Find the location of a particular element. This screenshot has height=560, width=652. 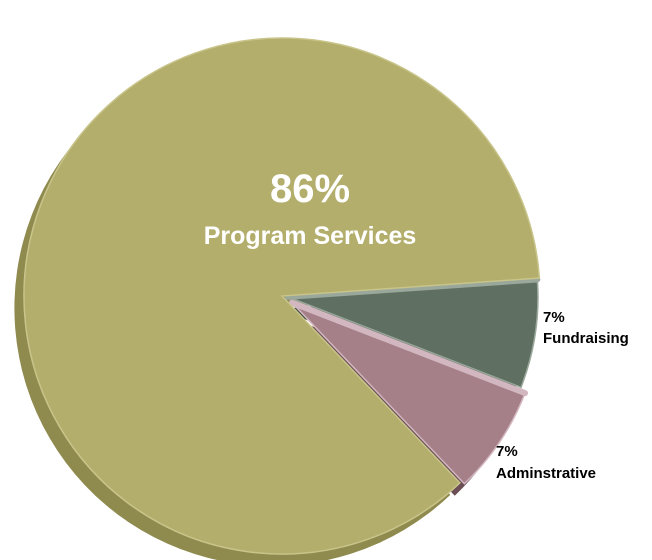

slice-value-label-adminstrative: 7% is located at coordinates (507, 451).